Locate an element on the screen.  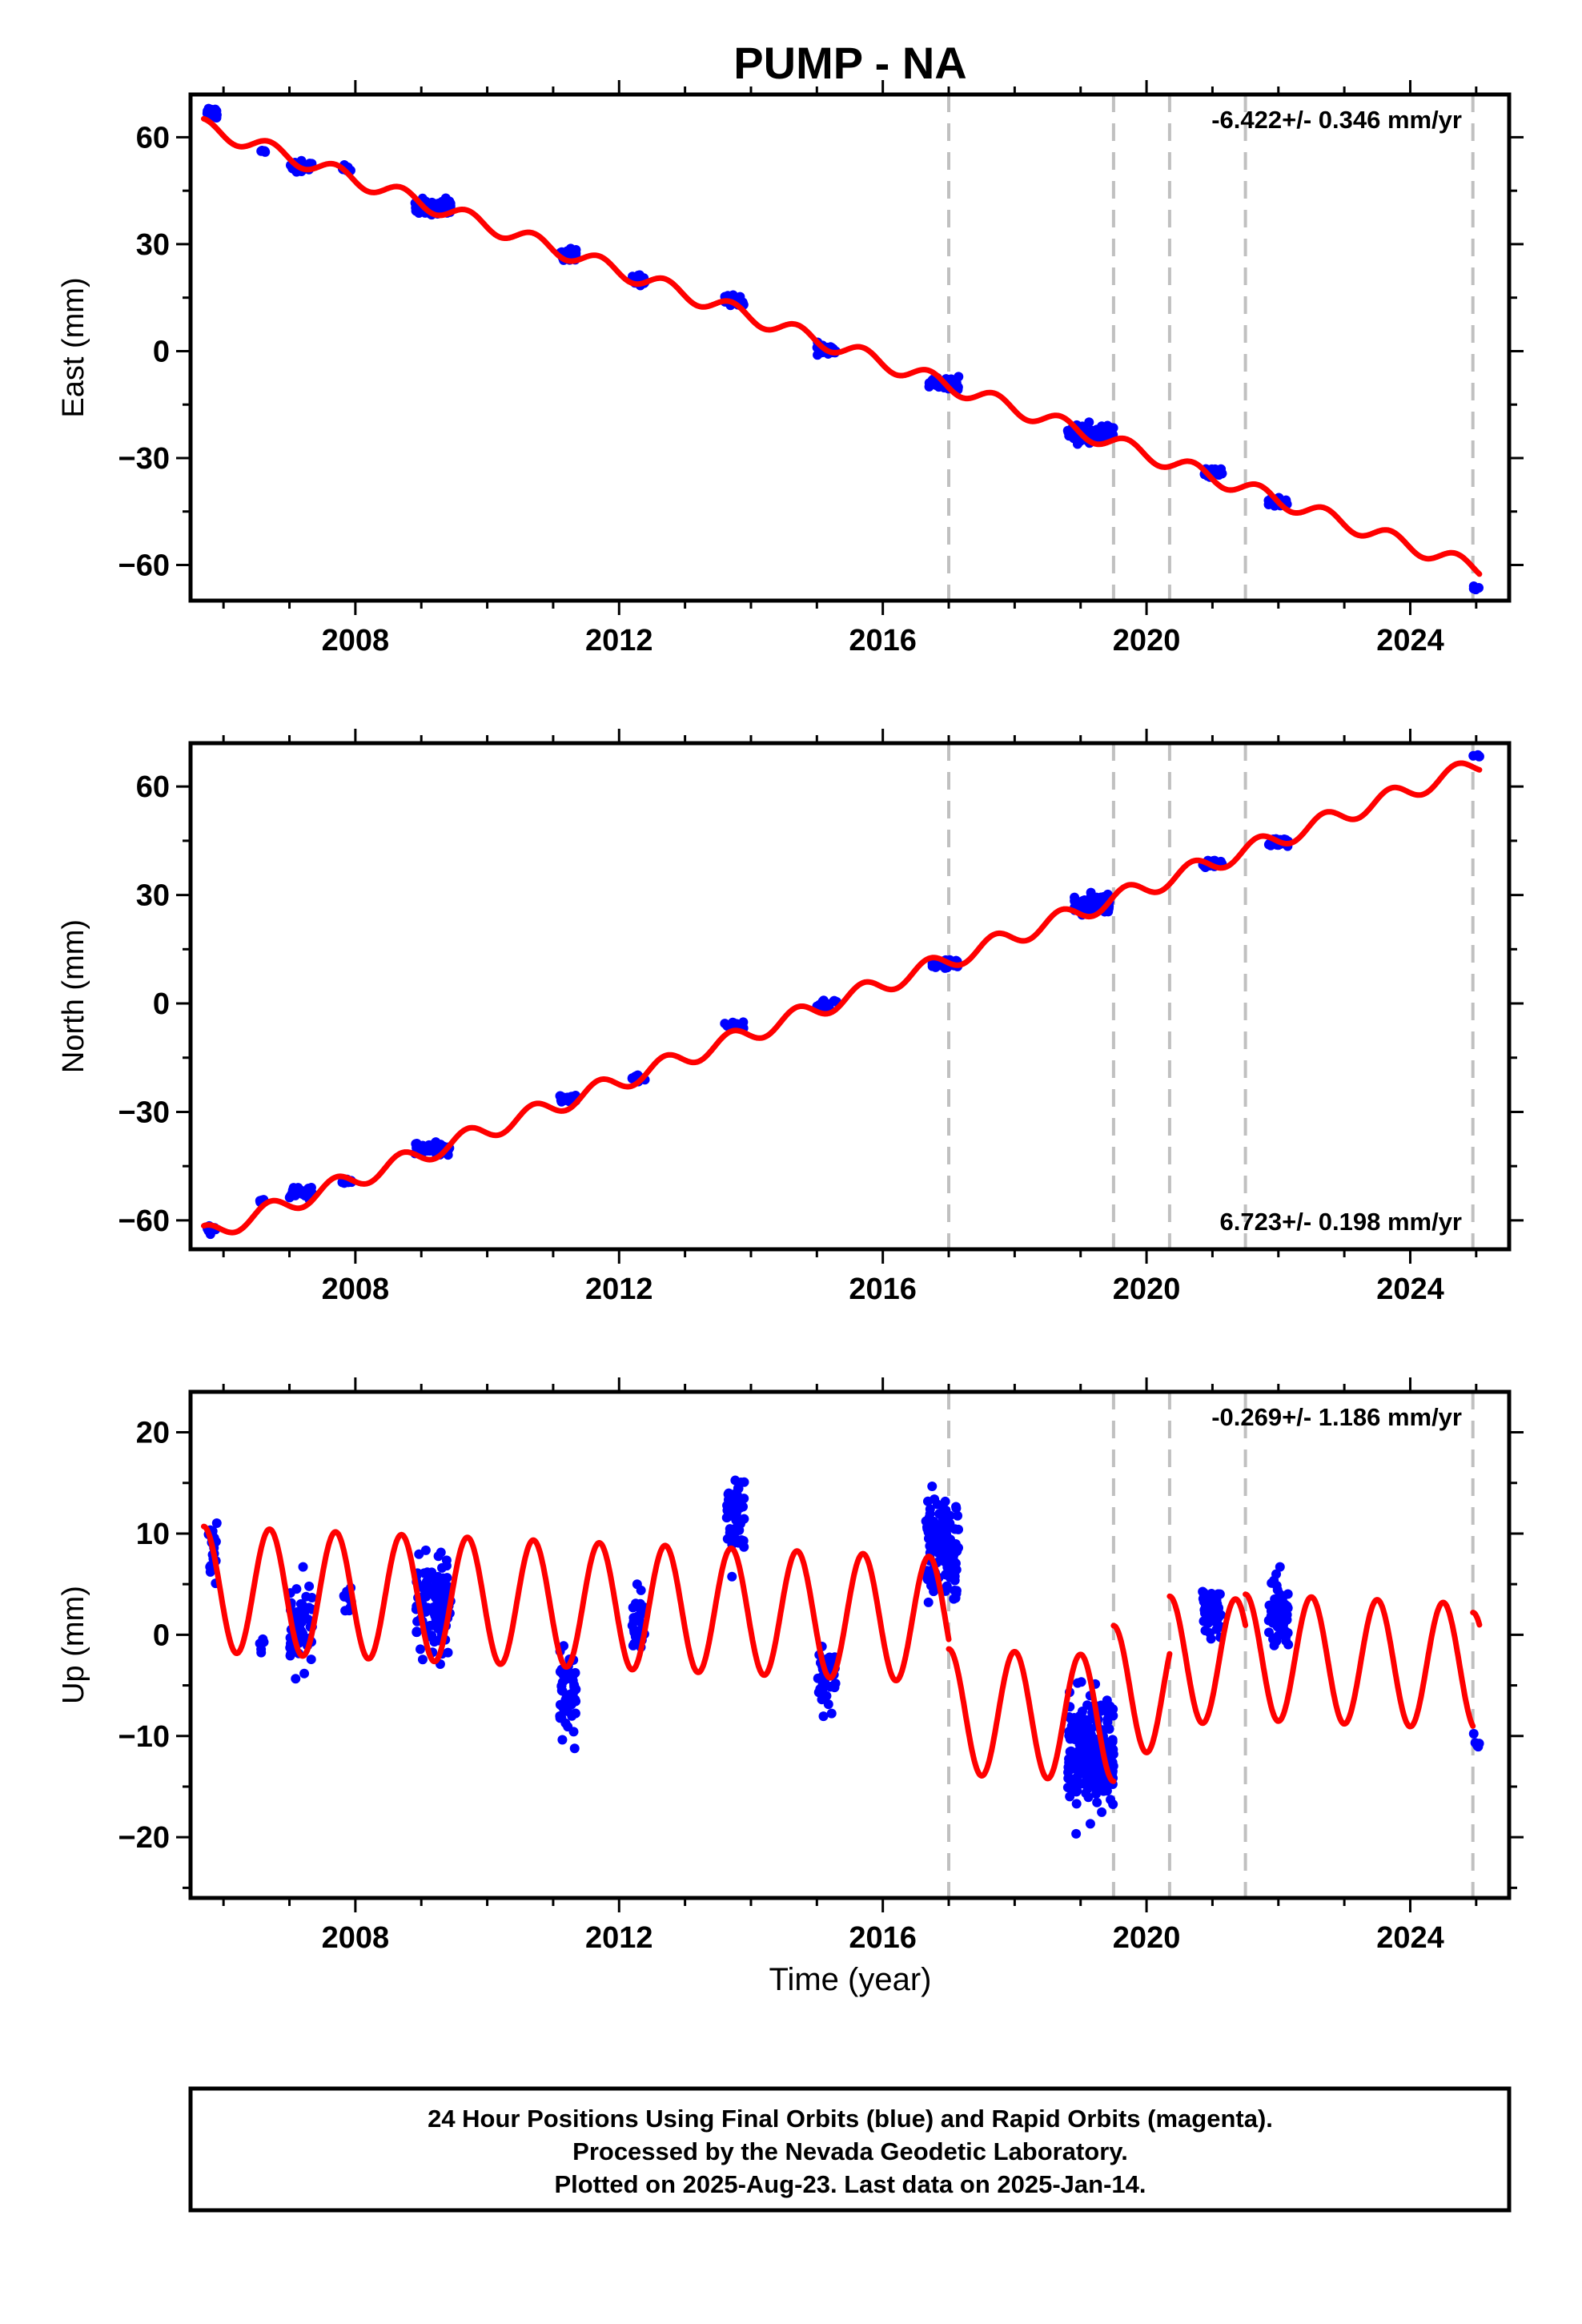
velocity-annotation: -0.269+/- 1.186 mm/yr is located at coordinates (1336, 1417).